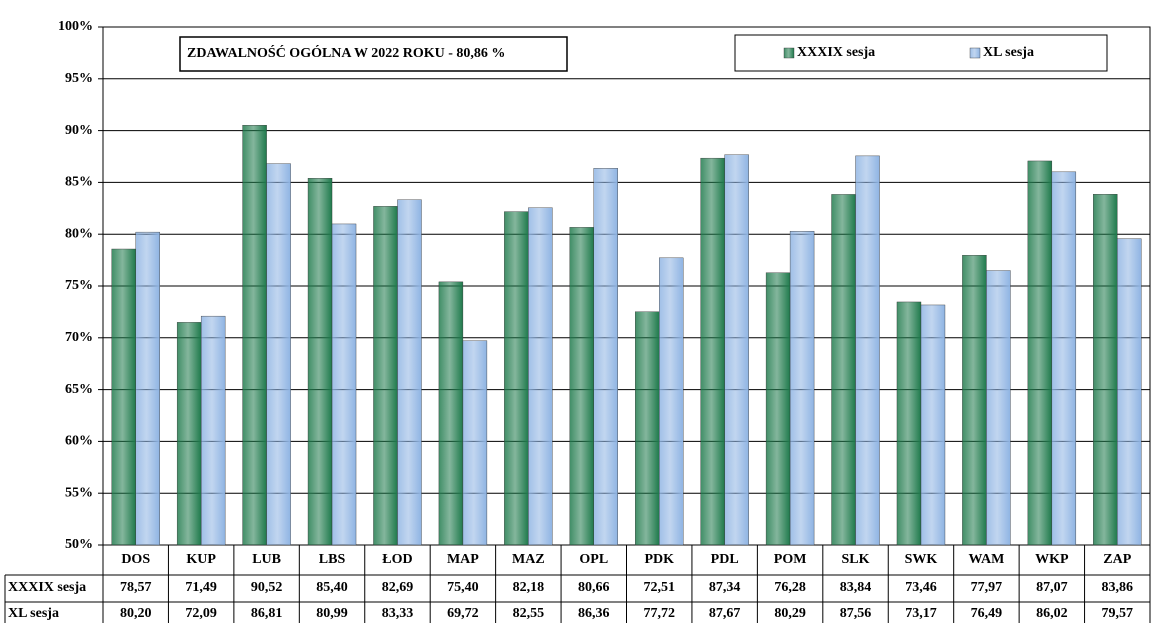 The image size is (1159, 623). What do you see at coordinates (659, 587) in the screenshot?
I see `table-value: 72,51` at bounding box center [659, 587].